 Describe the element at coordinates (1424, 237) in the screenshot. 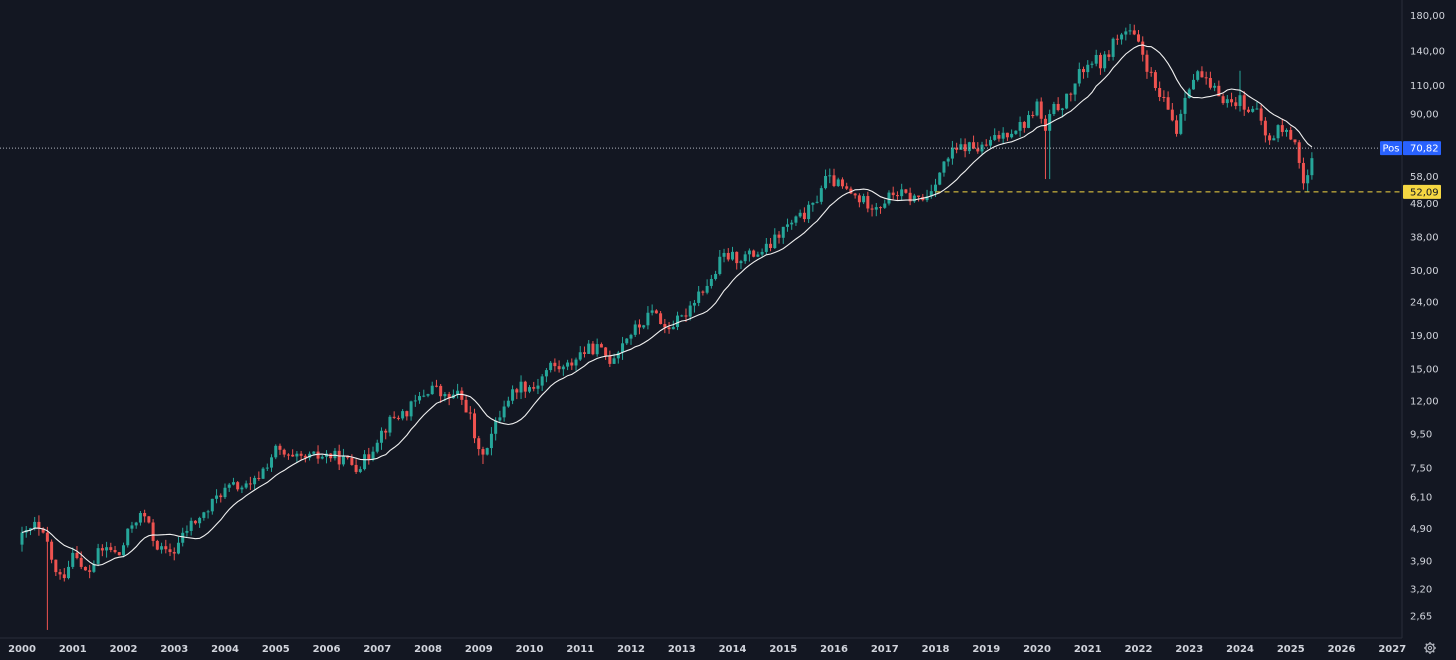

I see `y-tick-label: 38,00` at that location.